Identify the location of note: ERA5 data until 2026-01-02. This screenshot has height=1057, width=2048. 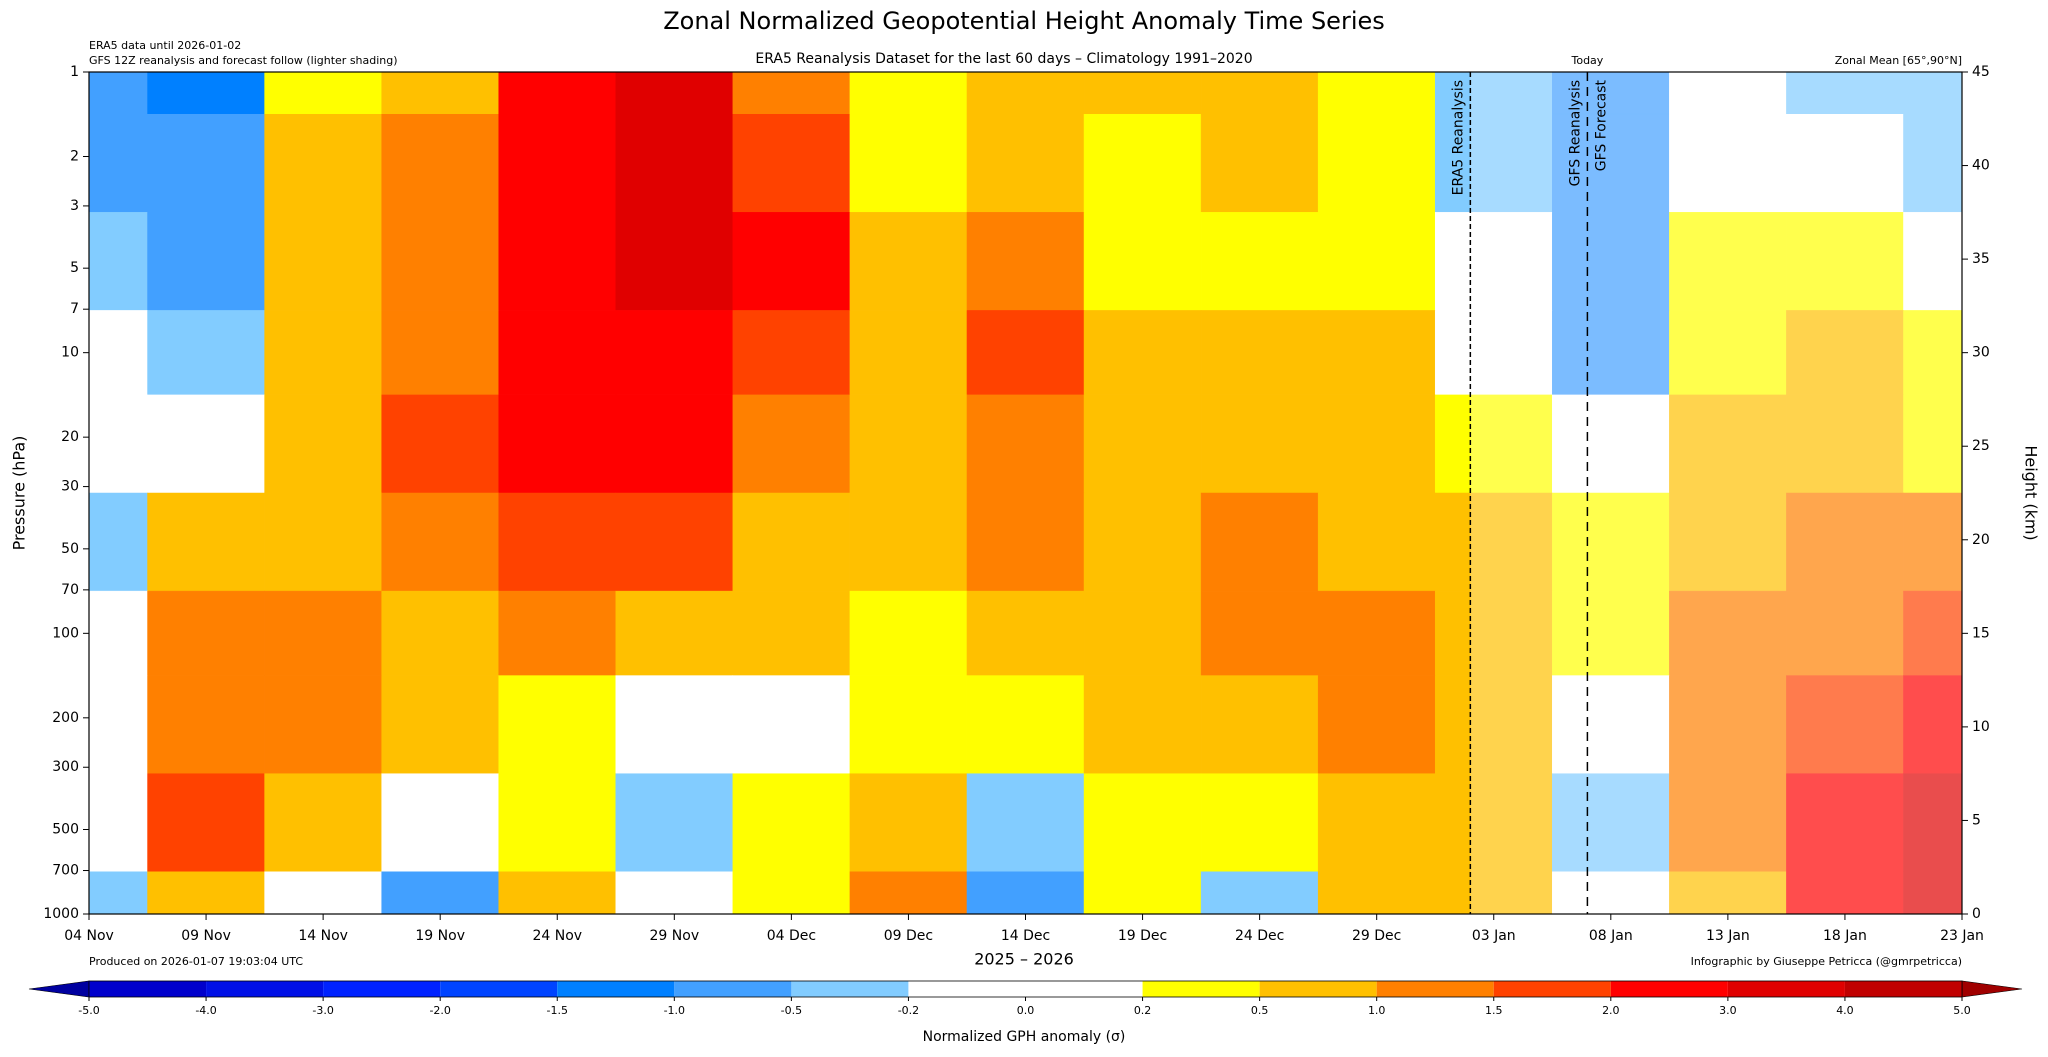
(165, 45).